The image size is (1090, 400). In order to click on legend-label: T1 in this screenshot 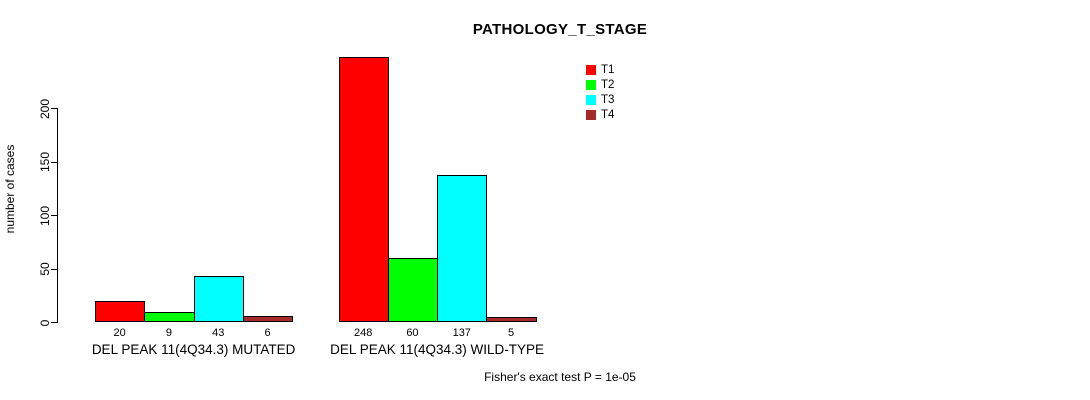, I will do `click(608, 69)`.